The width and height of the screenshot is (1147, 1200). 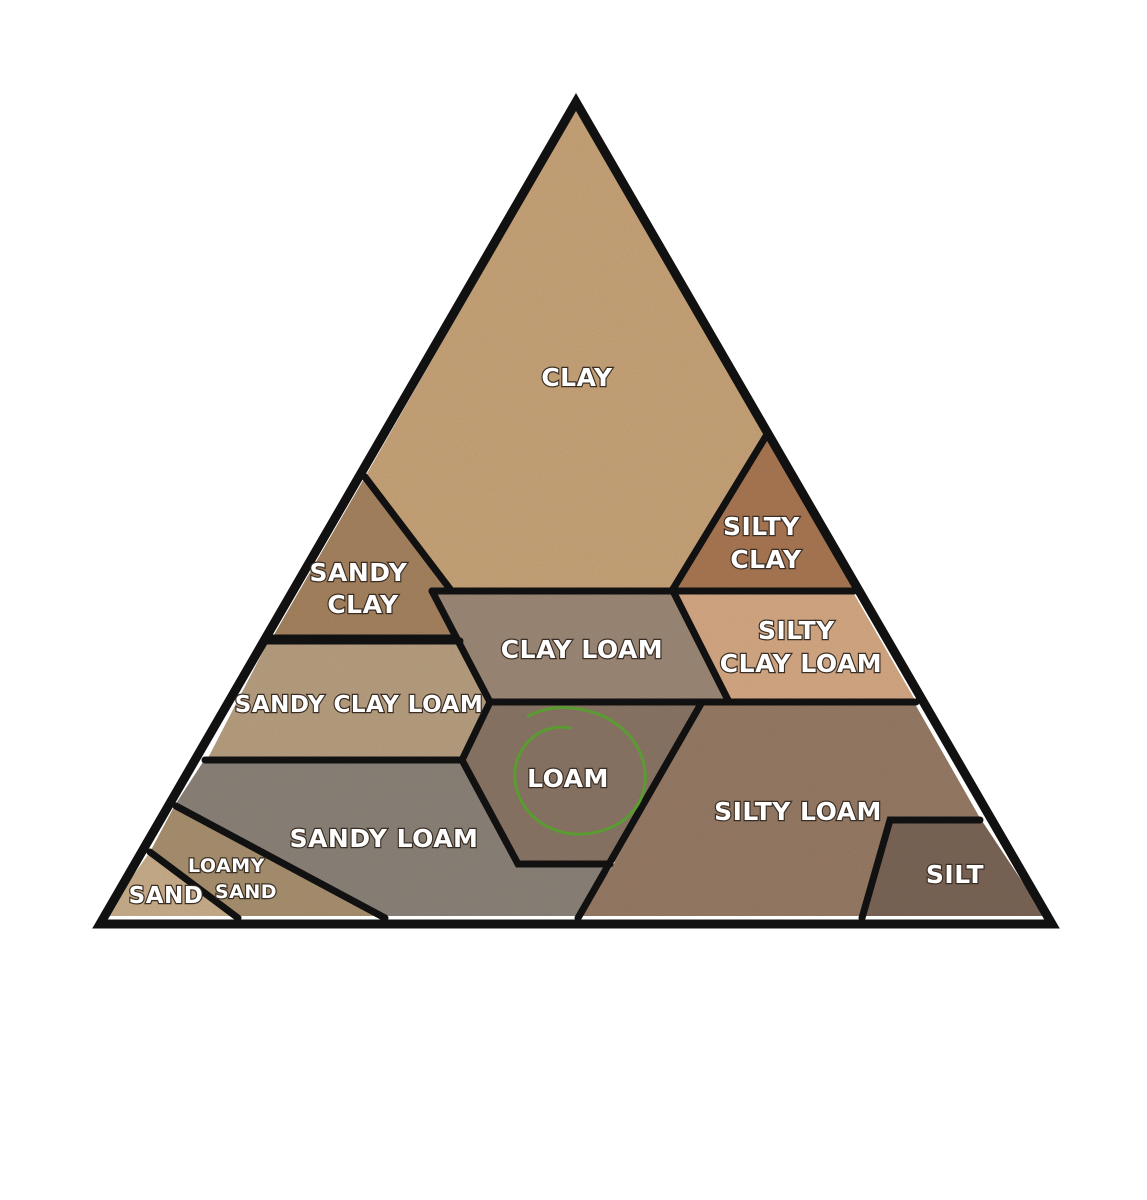 What do you see at coordinates (766, 543) in the screenshot?
I see `label-silty-clay: SILTY CLAY` at bounding box center [766, 543].